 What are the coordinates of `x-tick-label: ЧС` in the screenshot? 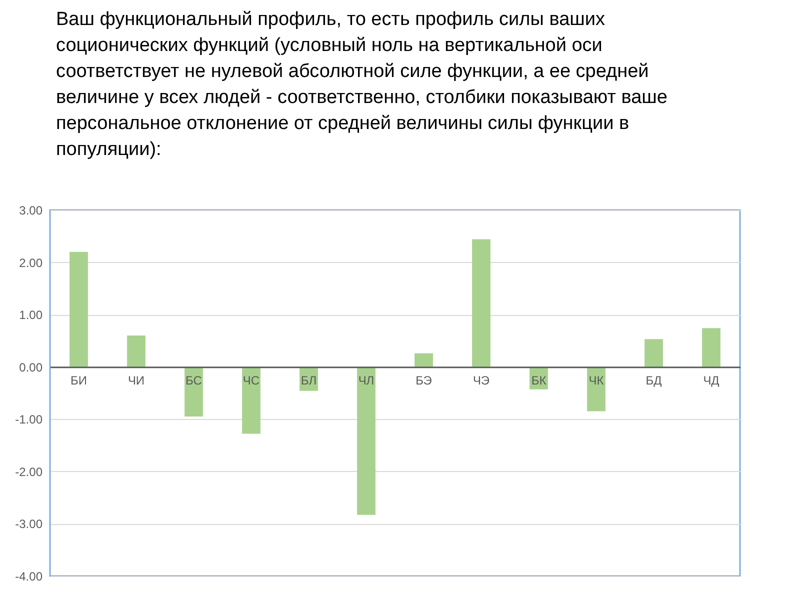 It's located at (251, 380).